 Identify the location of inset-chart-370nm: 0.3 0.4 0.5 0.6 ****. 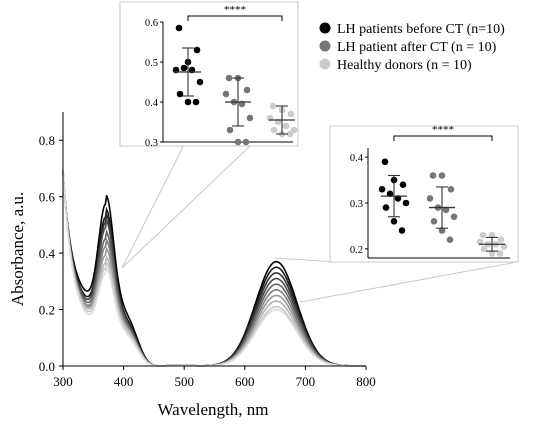
(209, 75).